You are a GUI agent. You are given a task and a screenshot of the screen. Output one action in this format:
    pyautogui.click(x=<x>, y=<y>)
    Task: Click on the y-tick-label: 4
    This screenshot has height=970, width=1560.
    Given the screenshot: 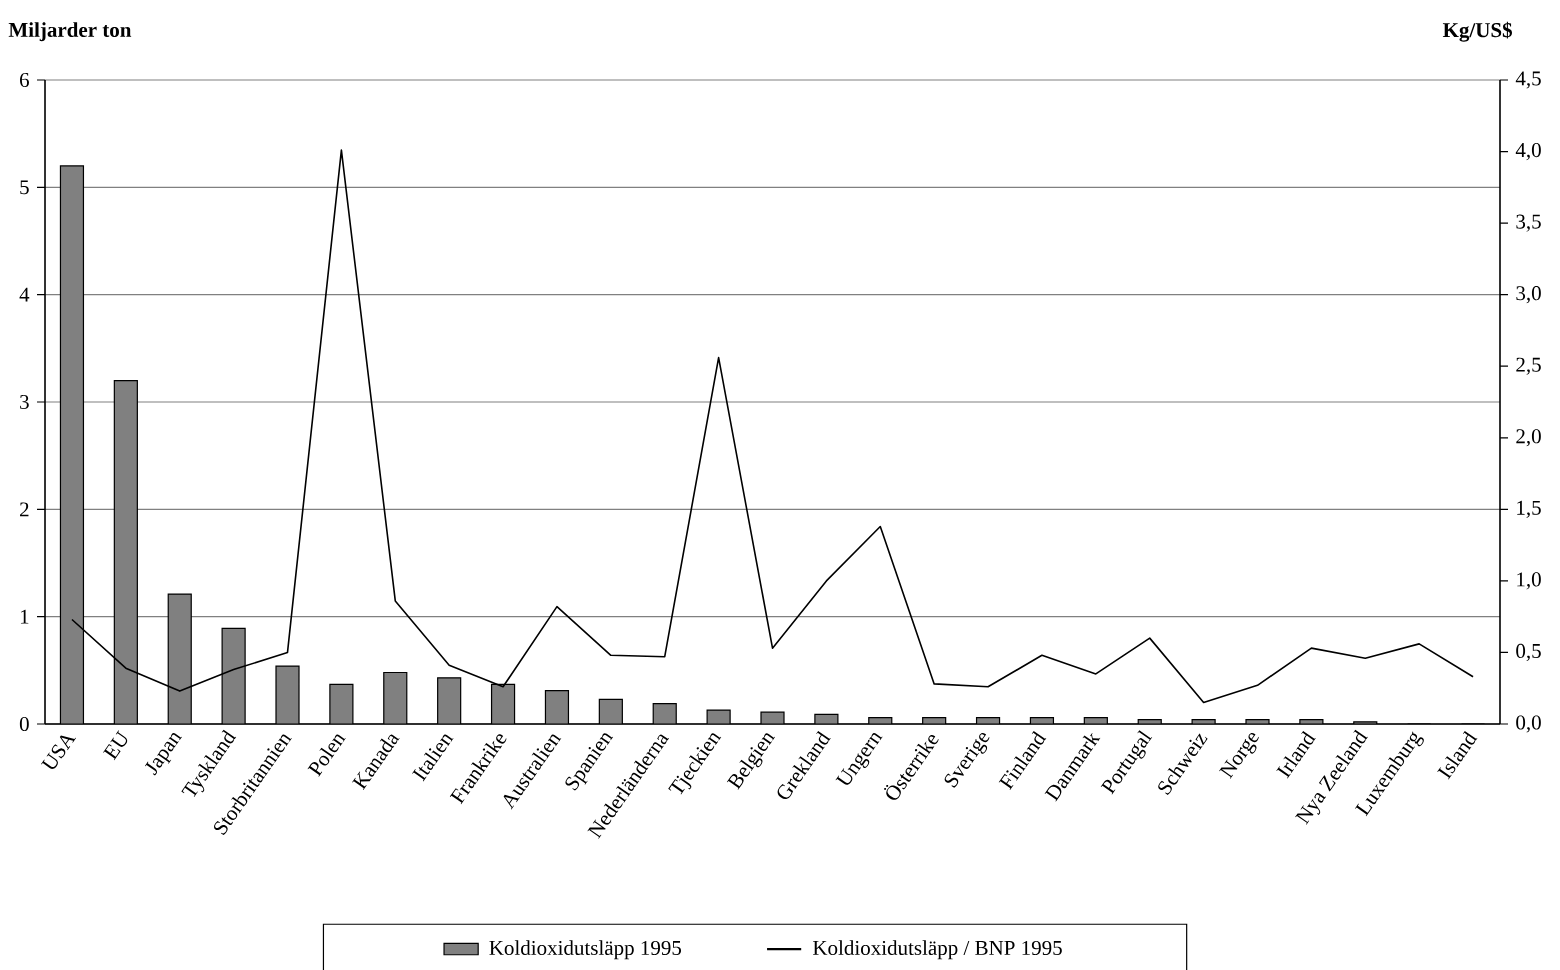 What is the action you would take?
    pyautogui.click(x=24, y=294)
    